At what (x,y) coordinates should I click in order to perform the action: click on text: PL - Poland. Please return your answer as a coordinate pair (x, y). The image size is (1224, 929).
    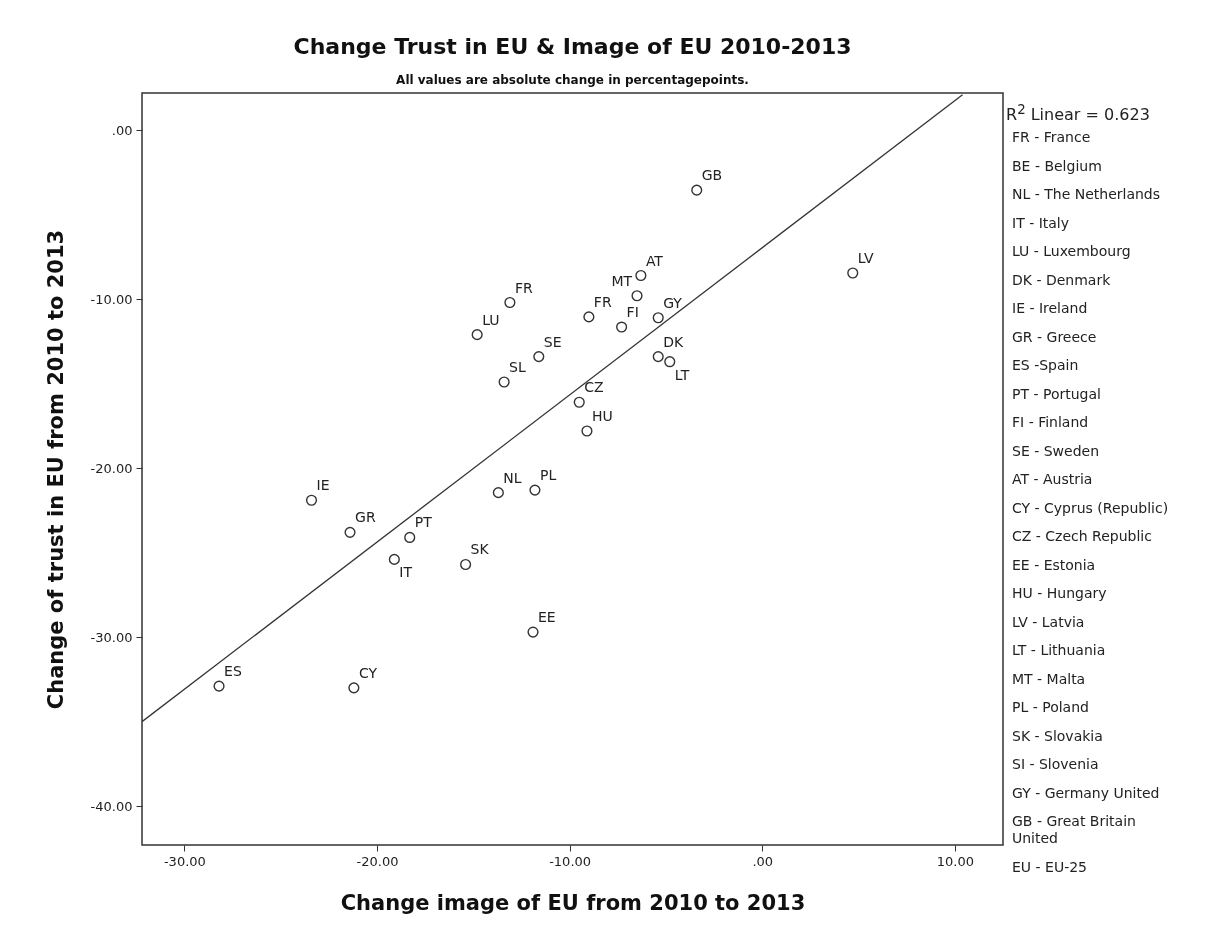
    Looking at the image, I should click on (1050, 708).